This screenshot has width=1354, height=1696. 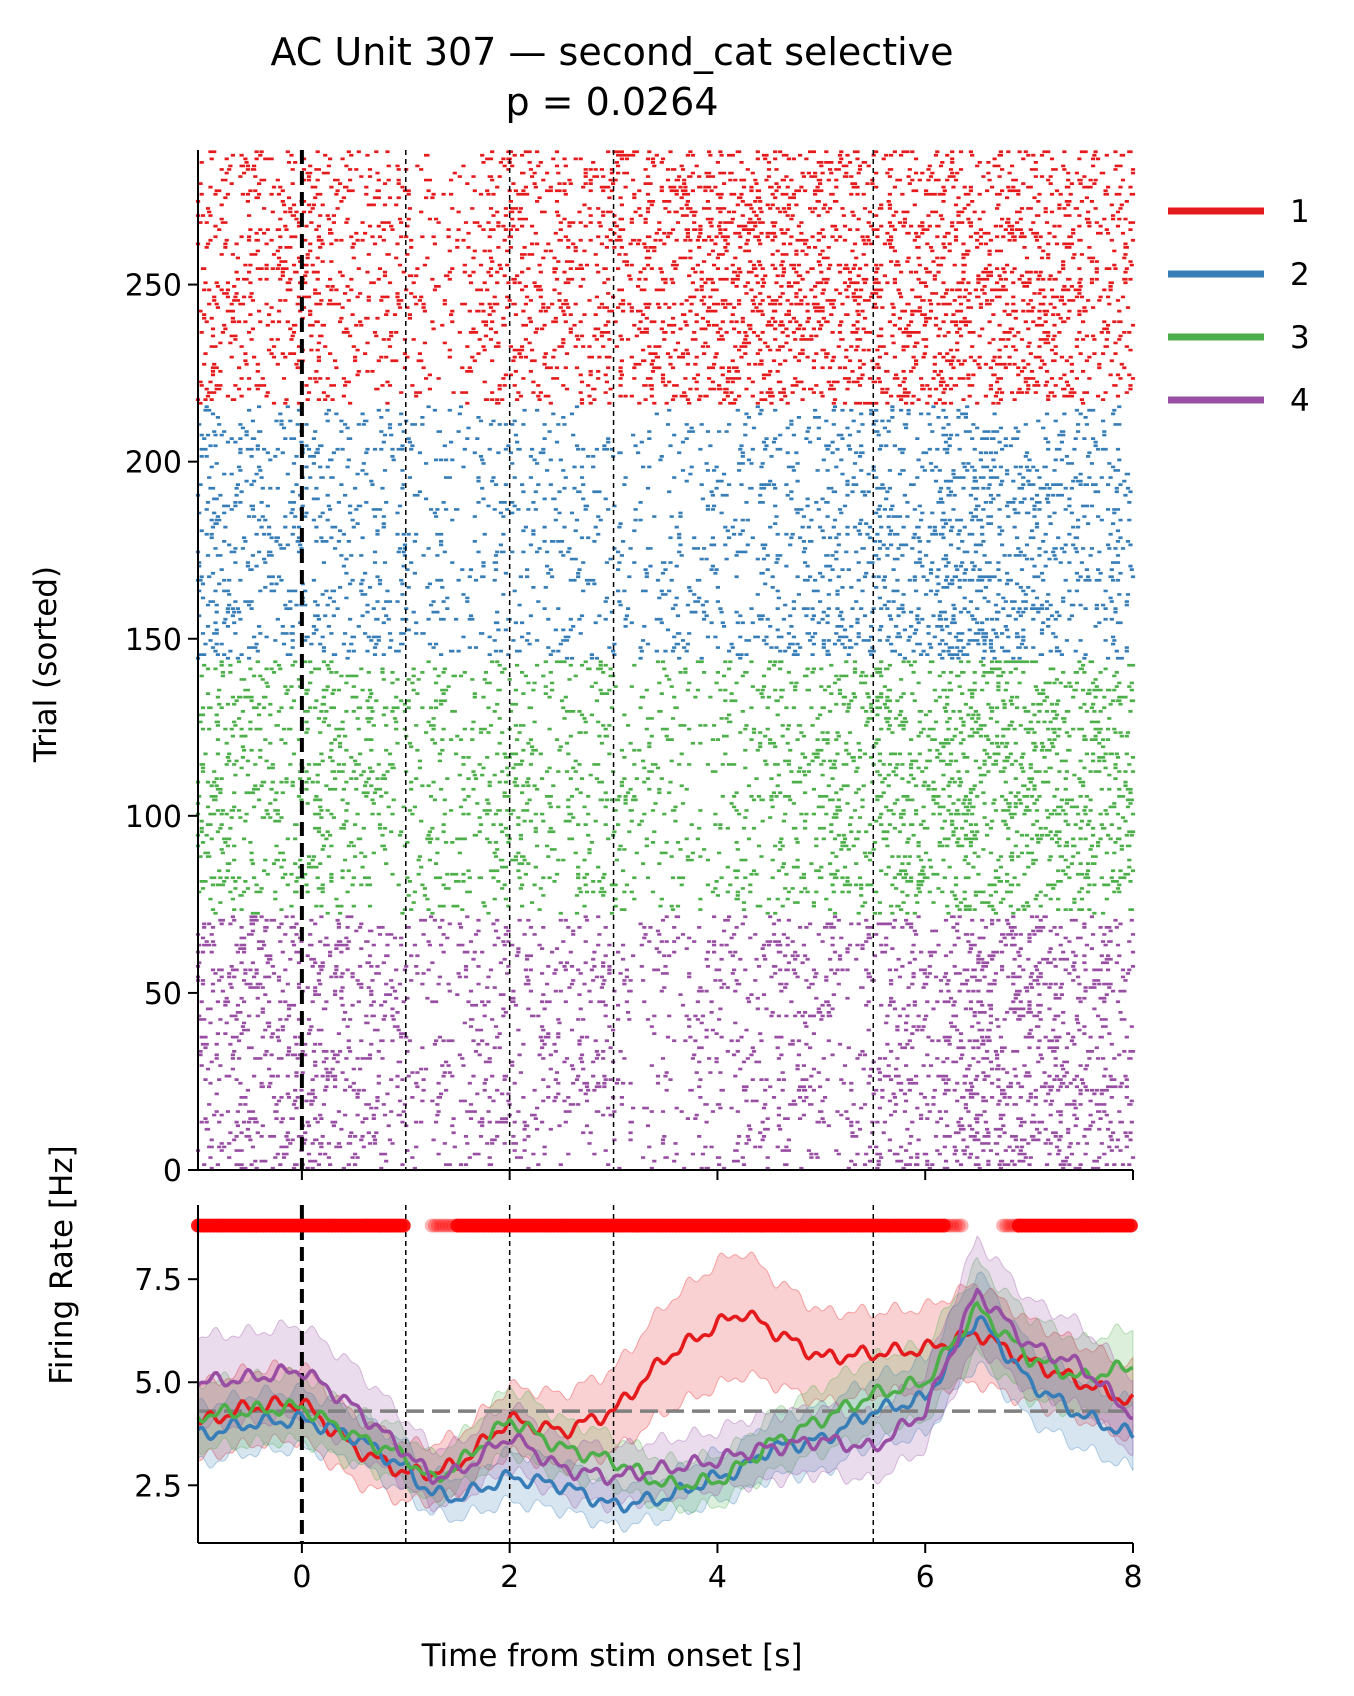 I want to click on significance-markers, so click(x=664, y=1225).